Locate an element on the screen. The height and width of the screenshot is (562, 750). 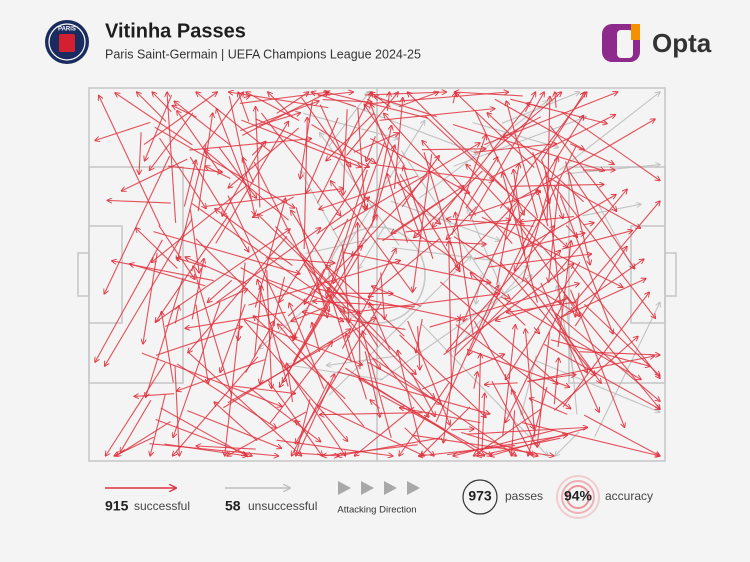
brand-logo: Opta is located at coordinates (657, 43).